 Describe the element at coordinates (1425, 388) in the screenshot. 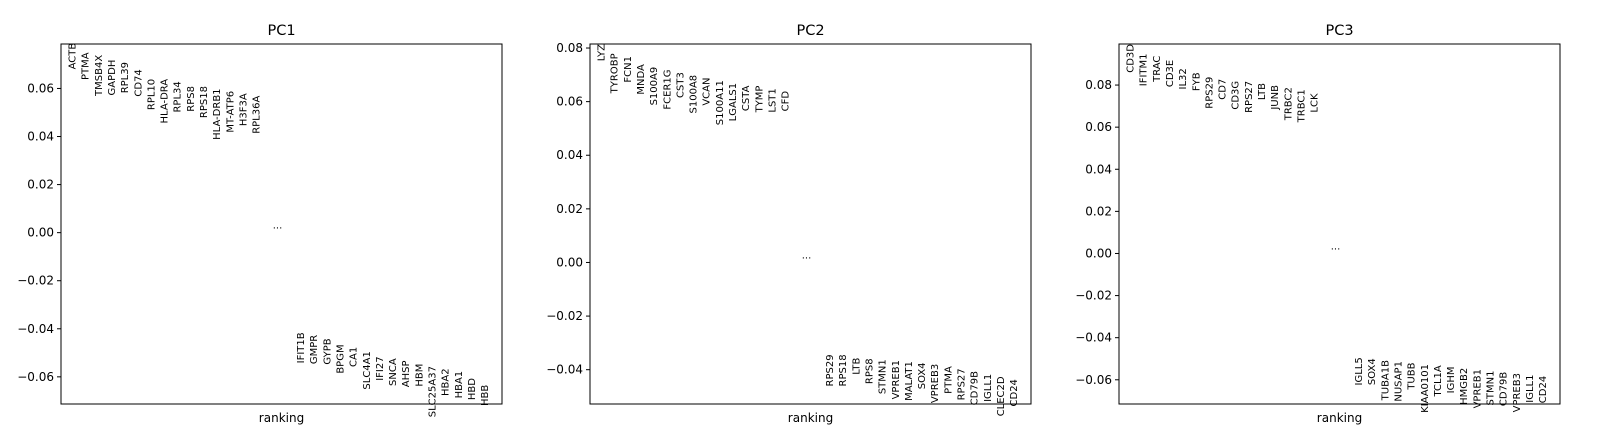

I see `gene-label-bottom: KIAA0101` at that location.